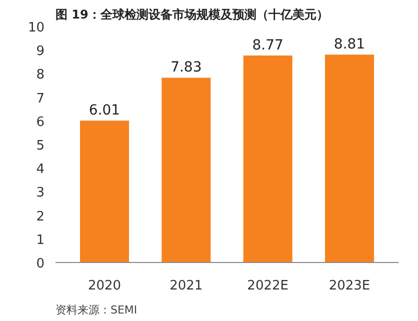  Describe the element at coordinates (268, 46) in the screenshot. I see `data-label: 8.77` at that location.